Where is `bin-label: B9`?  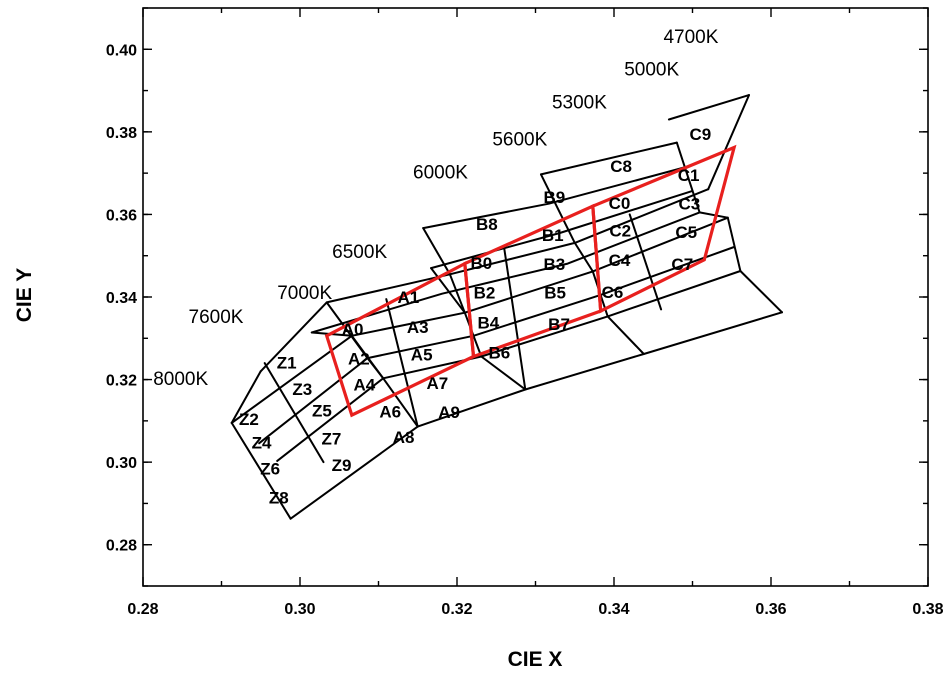 bin-label: B9 is located at coordinates (554, 197).